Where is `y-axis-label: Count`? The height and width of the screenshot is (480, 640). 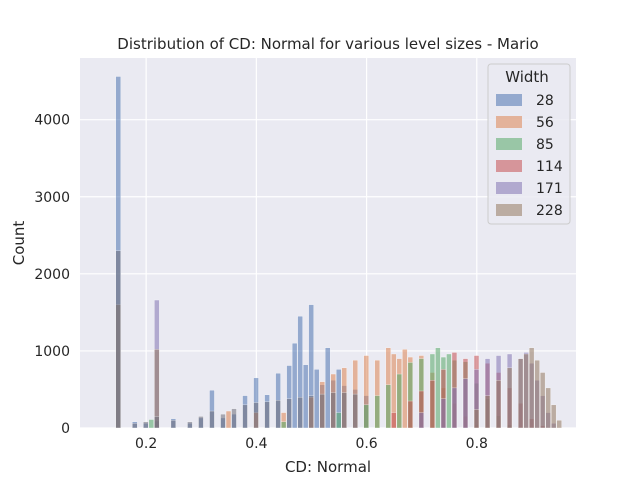 y-axis-label: Count is located at coordinates (19, 243).